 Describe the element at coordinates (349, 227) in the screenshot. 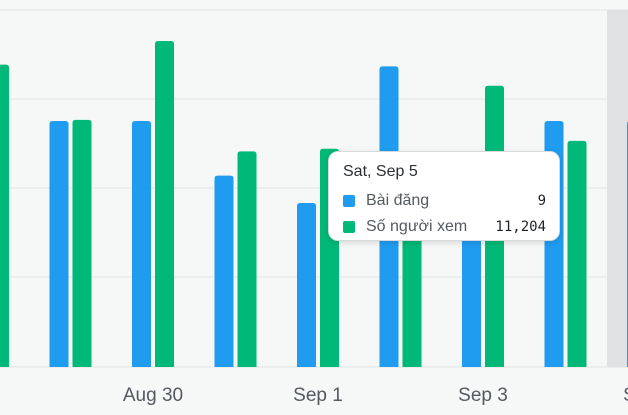

I see `tooltip-swatch-viewers` at that location.